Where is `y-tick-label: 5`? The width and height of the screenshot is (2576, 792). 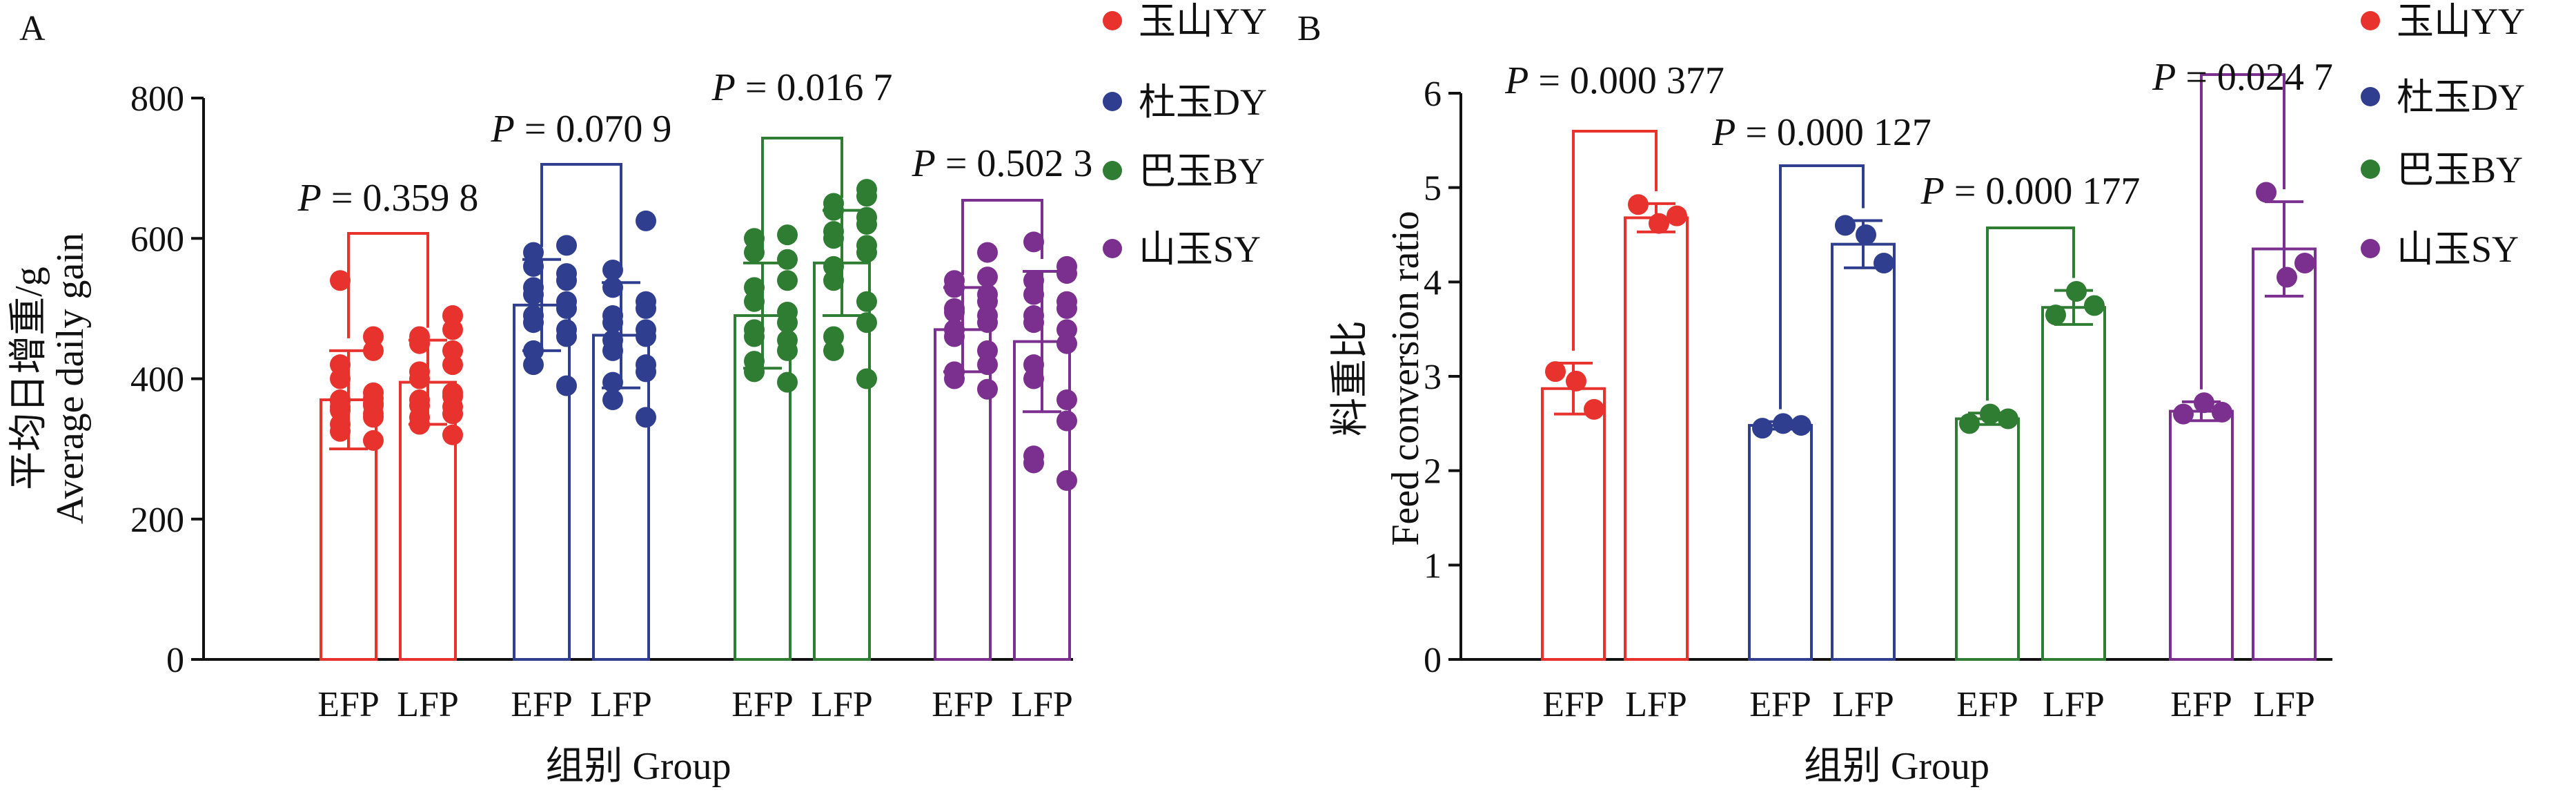
y-tick-label: 5 is located at coordinates (1433, 189).